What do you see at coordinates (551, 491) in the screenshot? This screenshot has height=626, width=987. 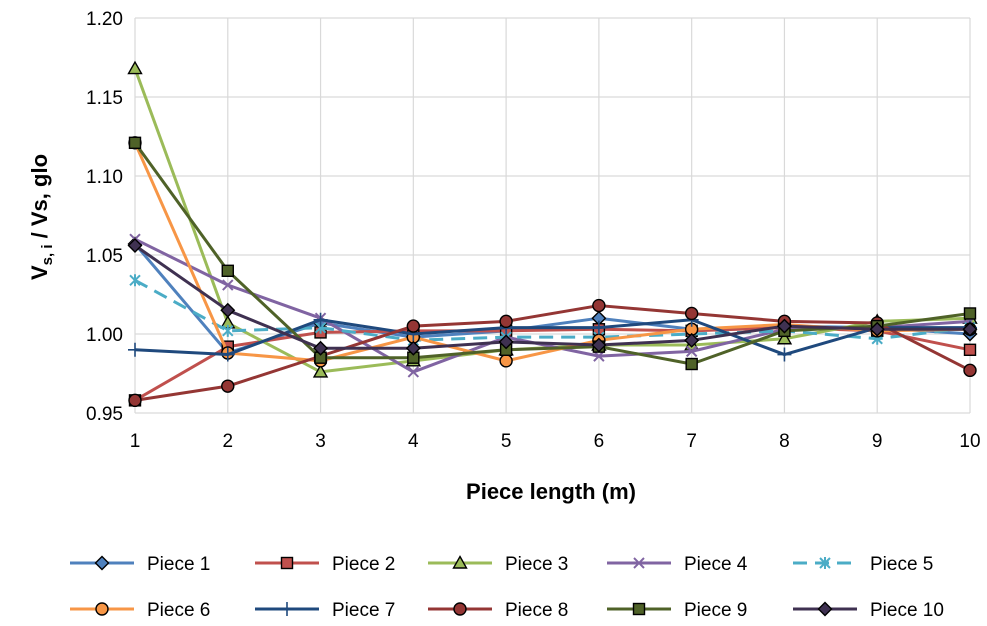 I see `x-axis-title: Piece length (m)` at bounding box center [551, 491].